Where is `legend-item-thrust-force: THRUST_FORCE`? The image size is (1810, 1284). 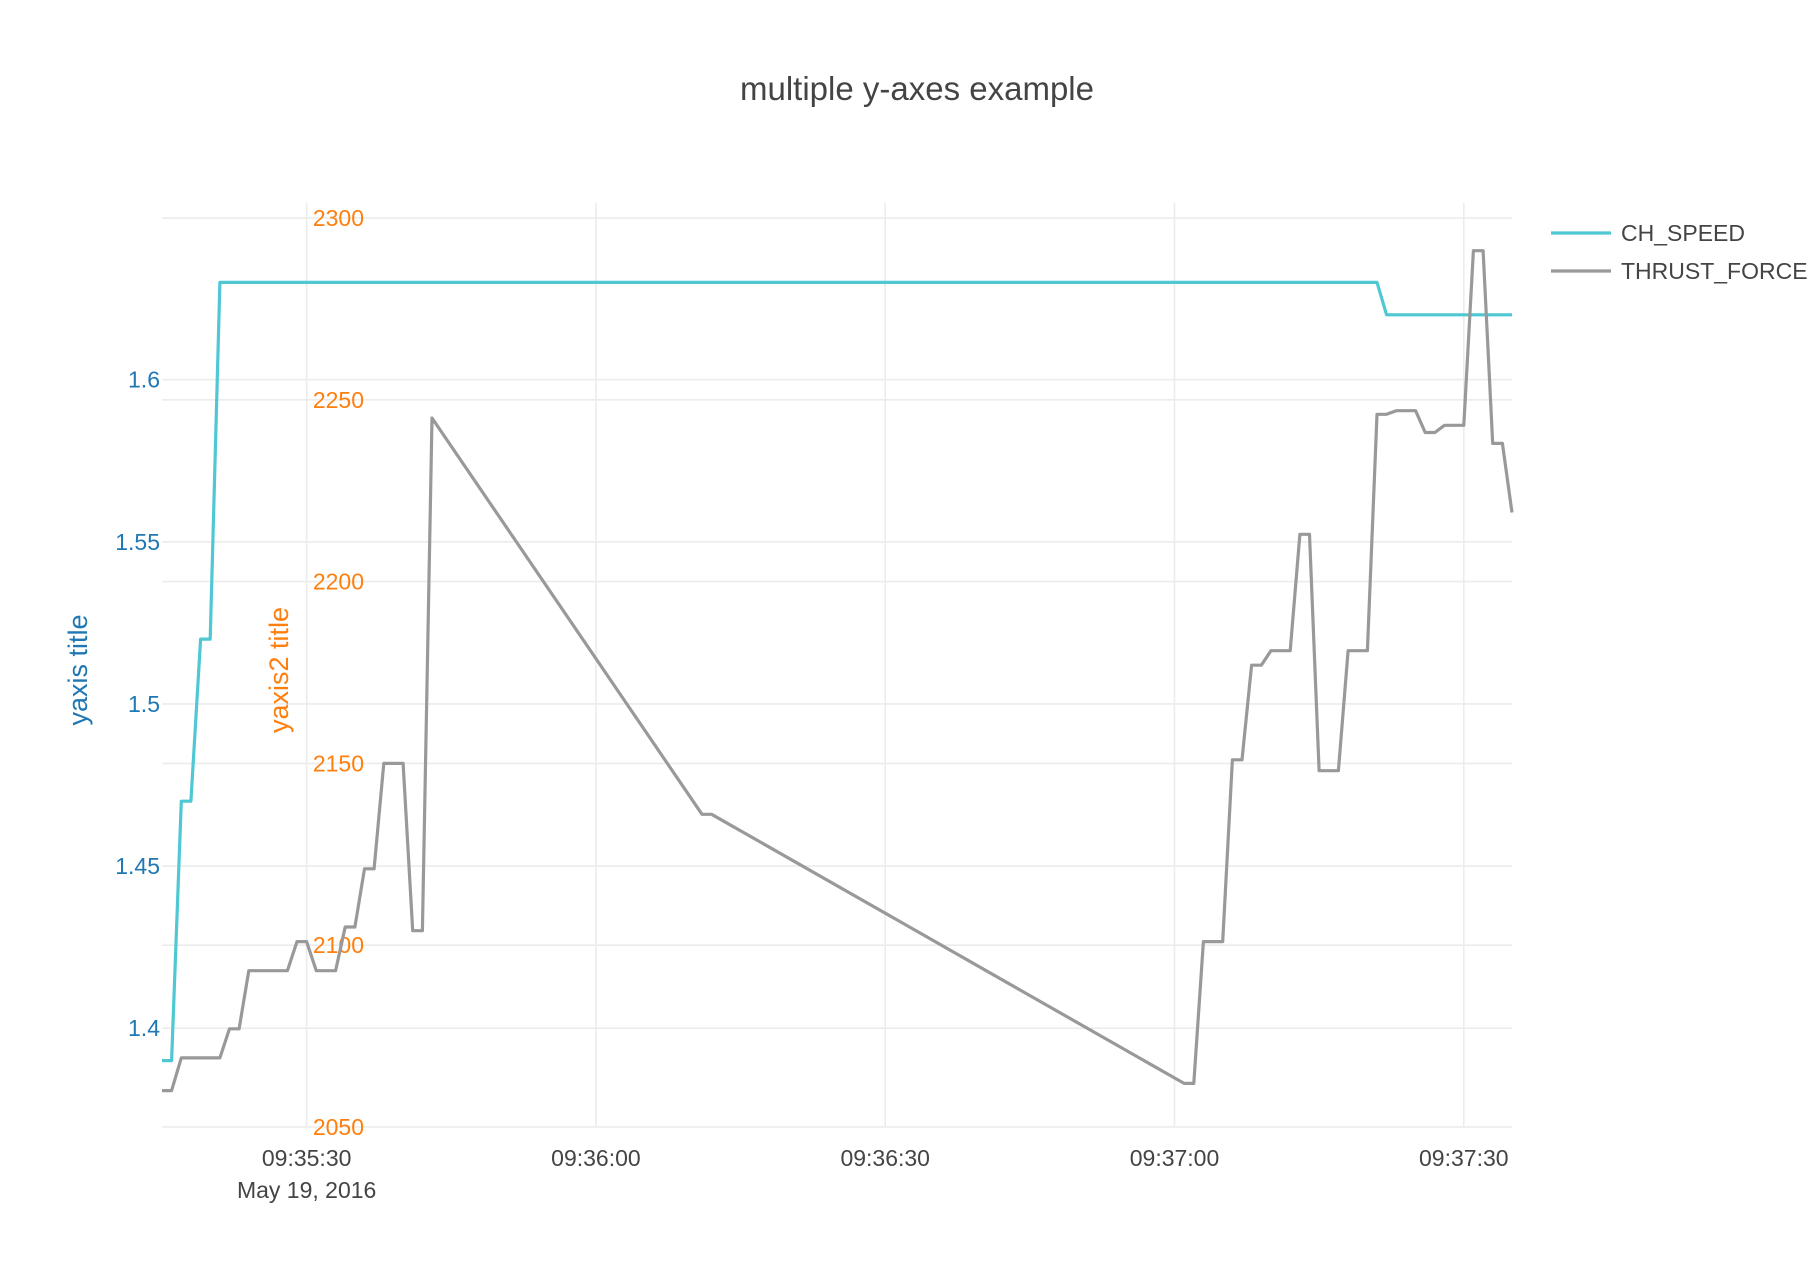
legend-item-thrust-force: THRUST_FORCE is located at coordinates (1679, 271).